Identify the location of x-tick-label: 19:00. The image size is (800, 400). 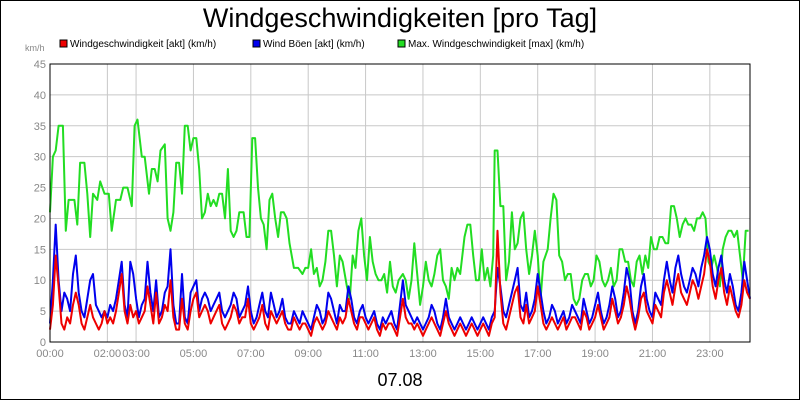
(595, 354).